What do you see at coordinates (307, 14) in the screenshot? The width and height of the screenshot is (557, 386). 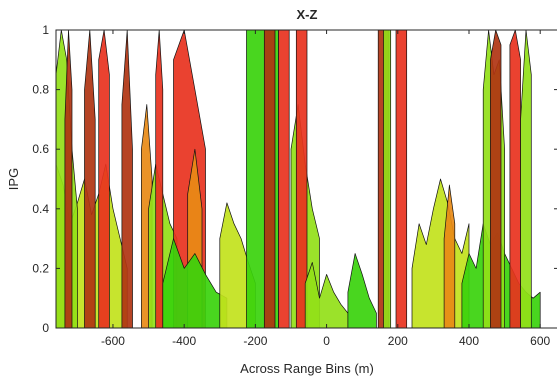 I see `chart-title: X-Z` at bounding box center [307, 14].